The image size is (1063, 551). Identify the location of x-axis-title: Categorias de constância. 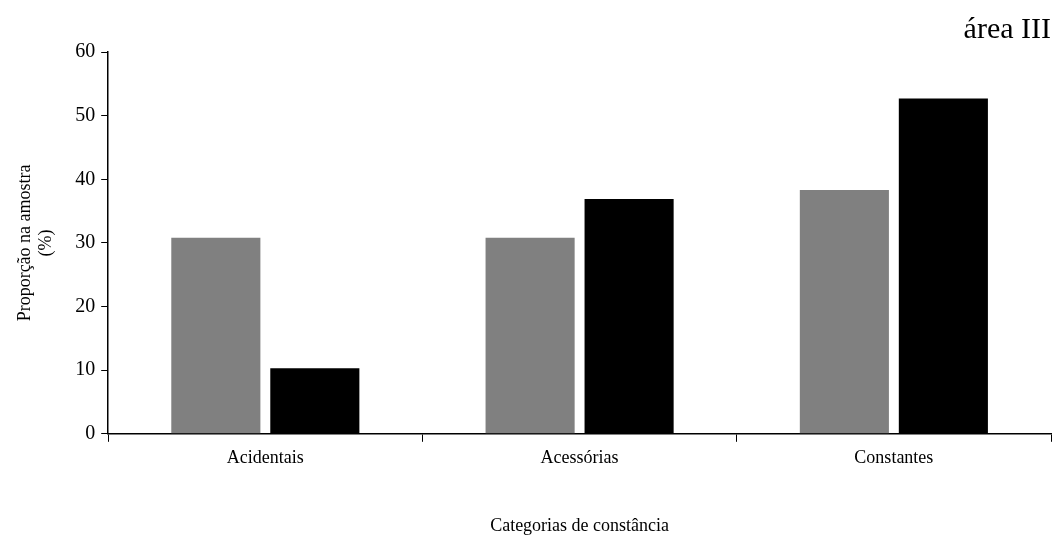
(580, 524).